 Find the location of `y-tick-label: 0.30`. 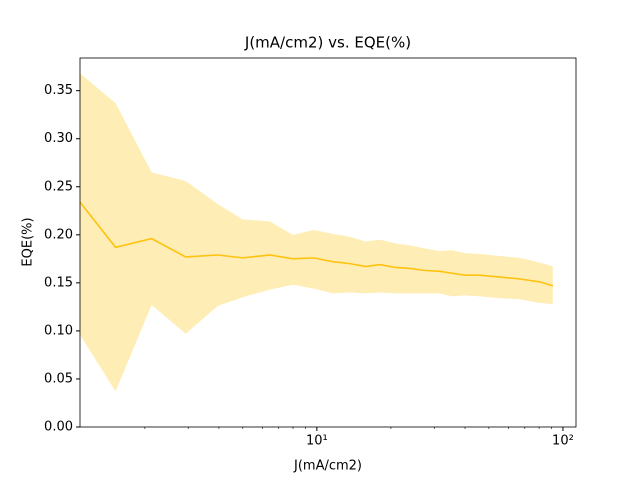

y-tick-label: 0.30 is located at coordinates (58, 138).